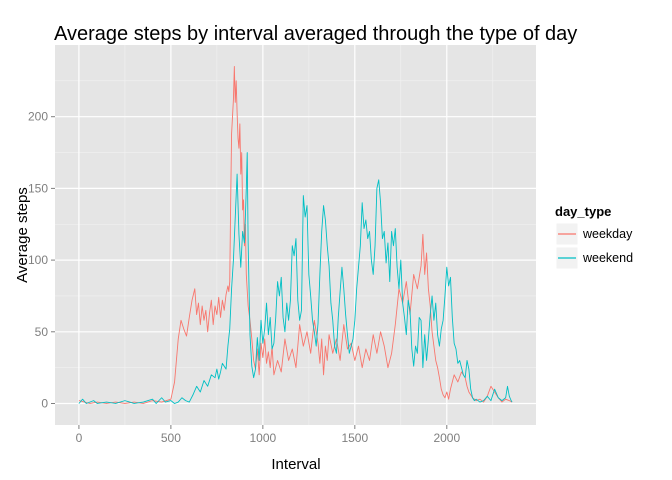 Image resolution: width=672 pixels, height=480 pixels. Describe the element at coordinates (607, 234) in the screenshot. I see `legend-label-weekday: weekday` at that location.